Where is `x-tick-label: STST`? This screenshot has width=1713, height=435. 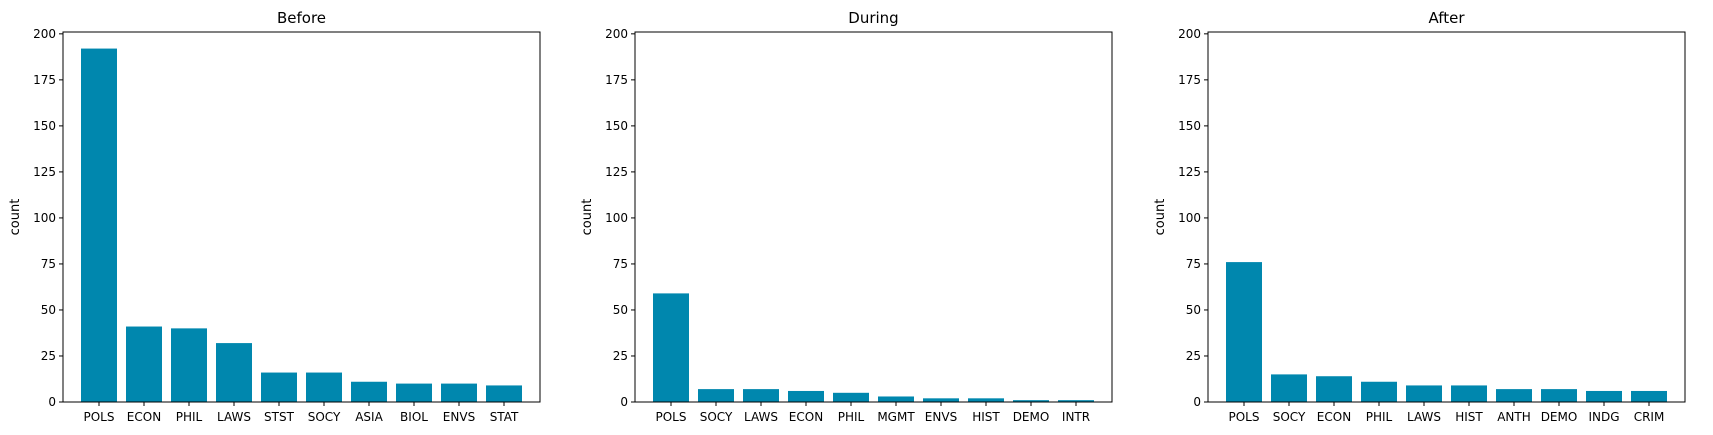 x-tick-label: STST is located at coordinates (279, 417).